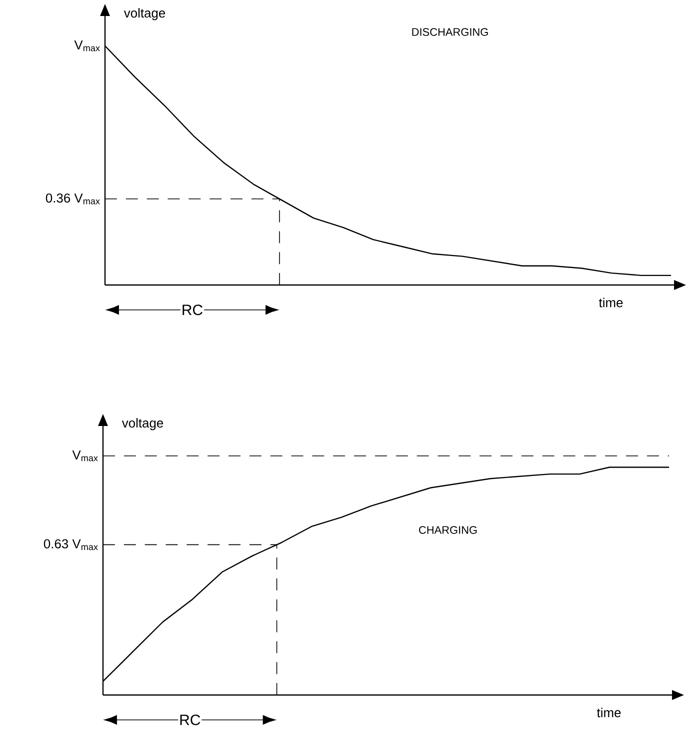 This screenshot has height=734, width=686. What do you see at coordinates (448, 530) in the screenshot?
I see `text: CHARGING` at bounding box center [448, 530].